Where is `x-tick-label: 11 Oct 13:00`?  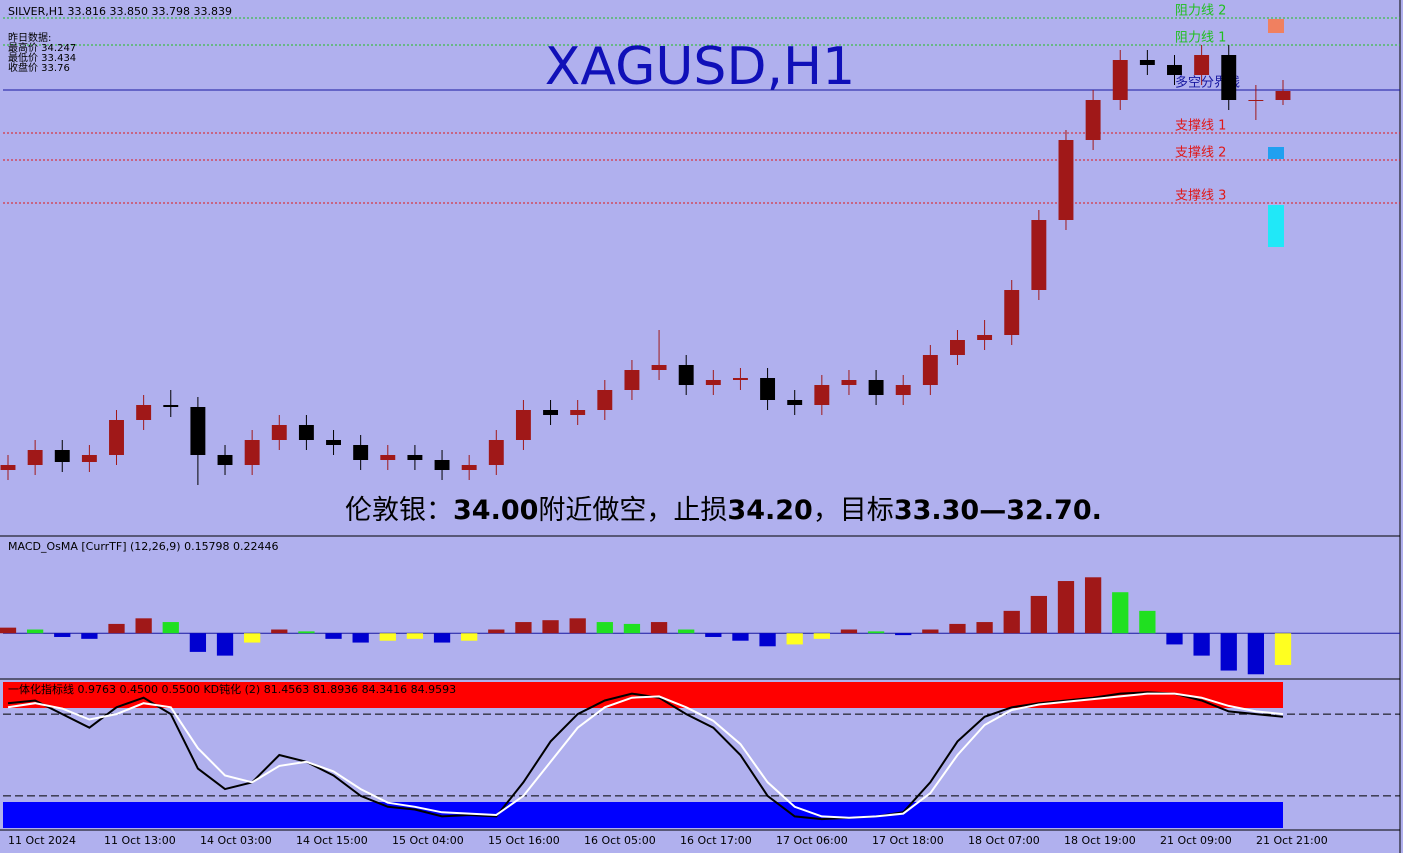 x-tick-label: 11 Oct 13:00 is located at coordinates (140, 840).